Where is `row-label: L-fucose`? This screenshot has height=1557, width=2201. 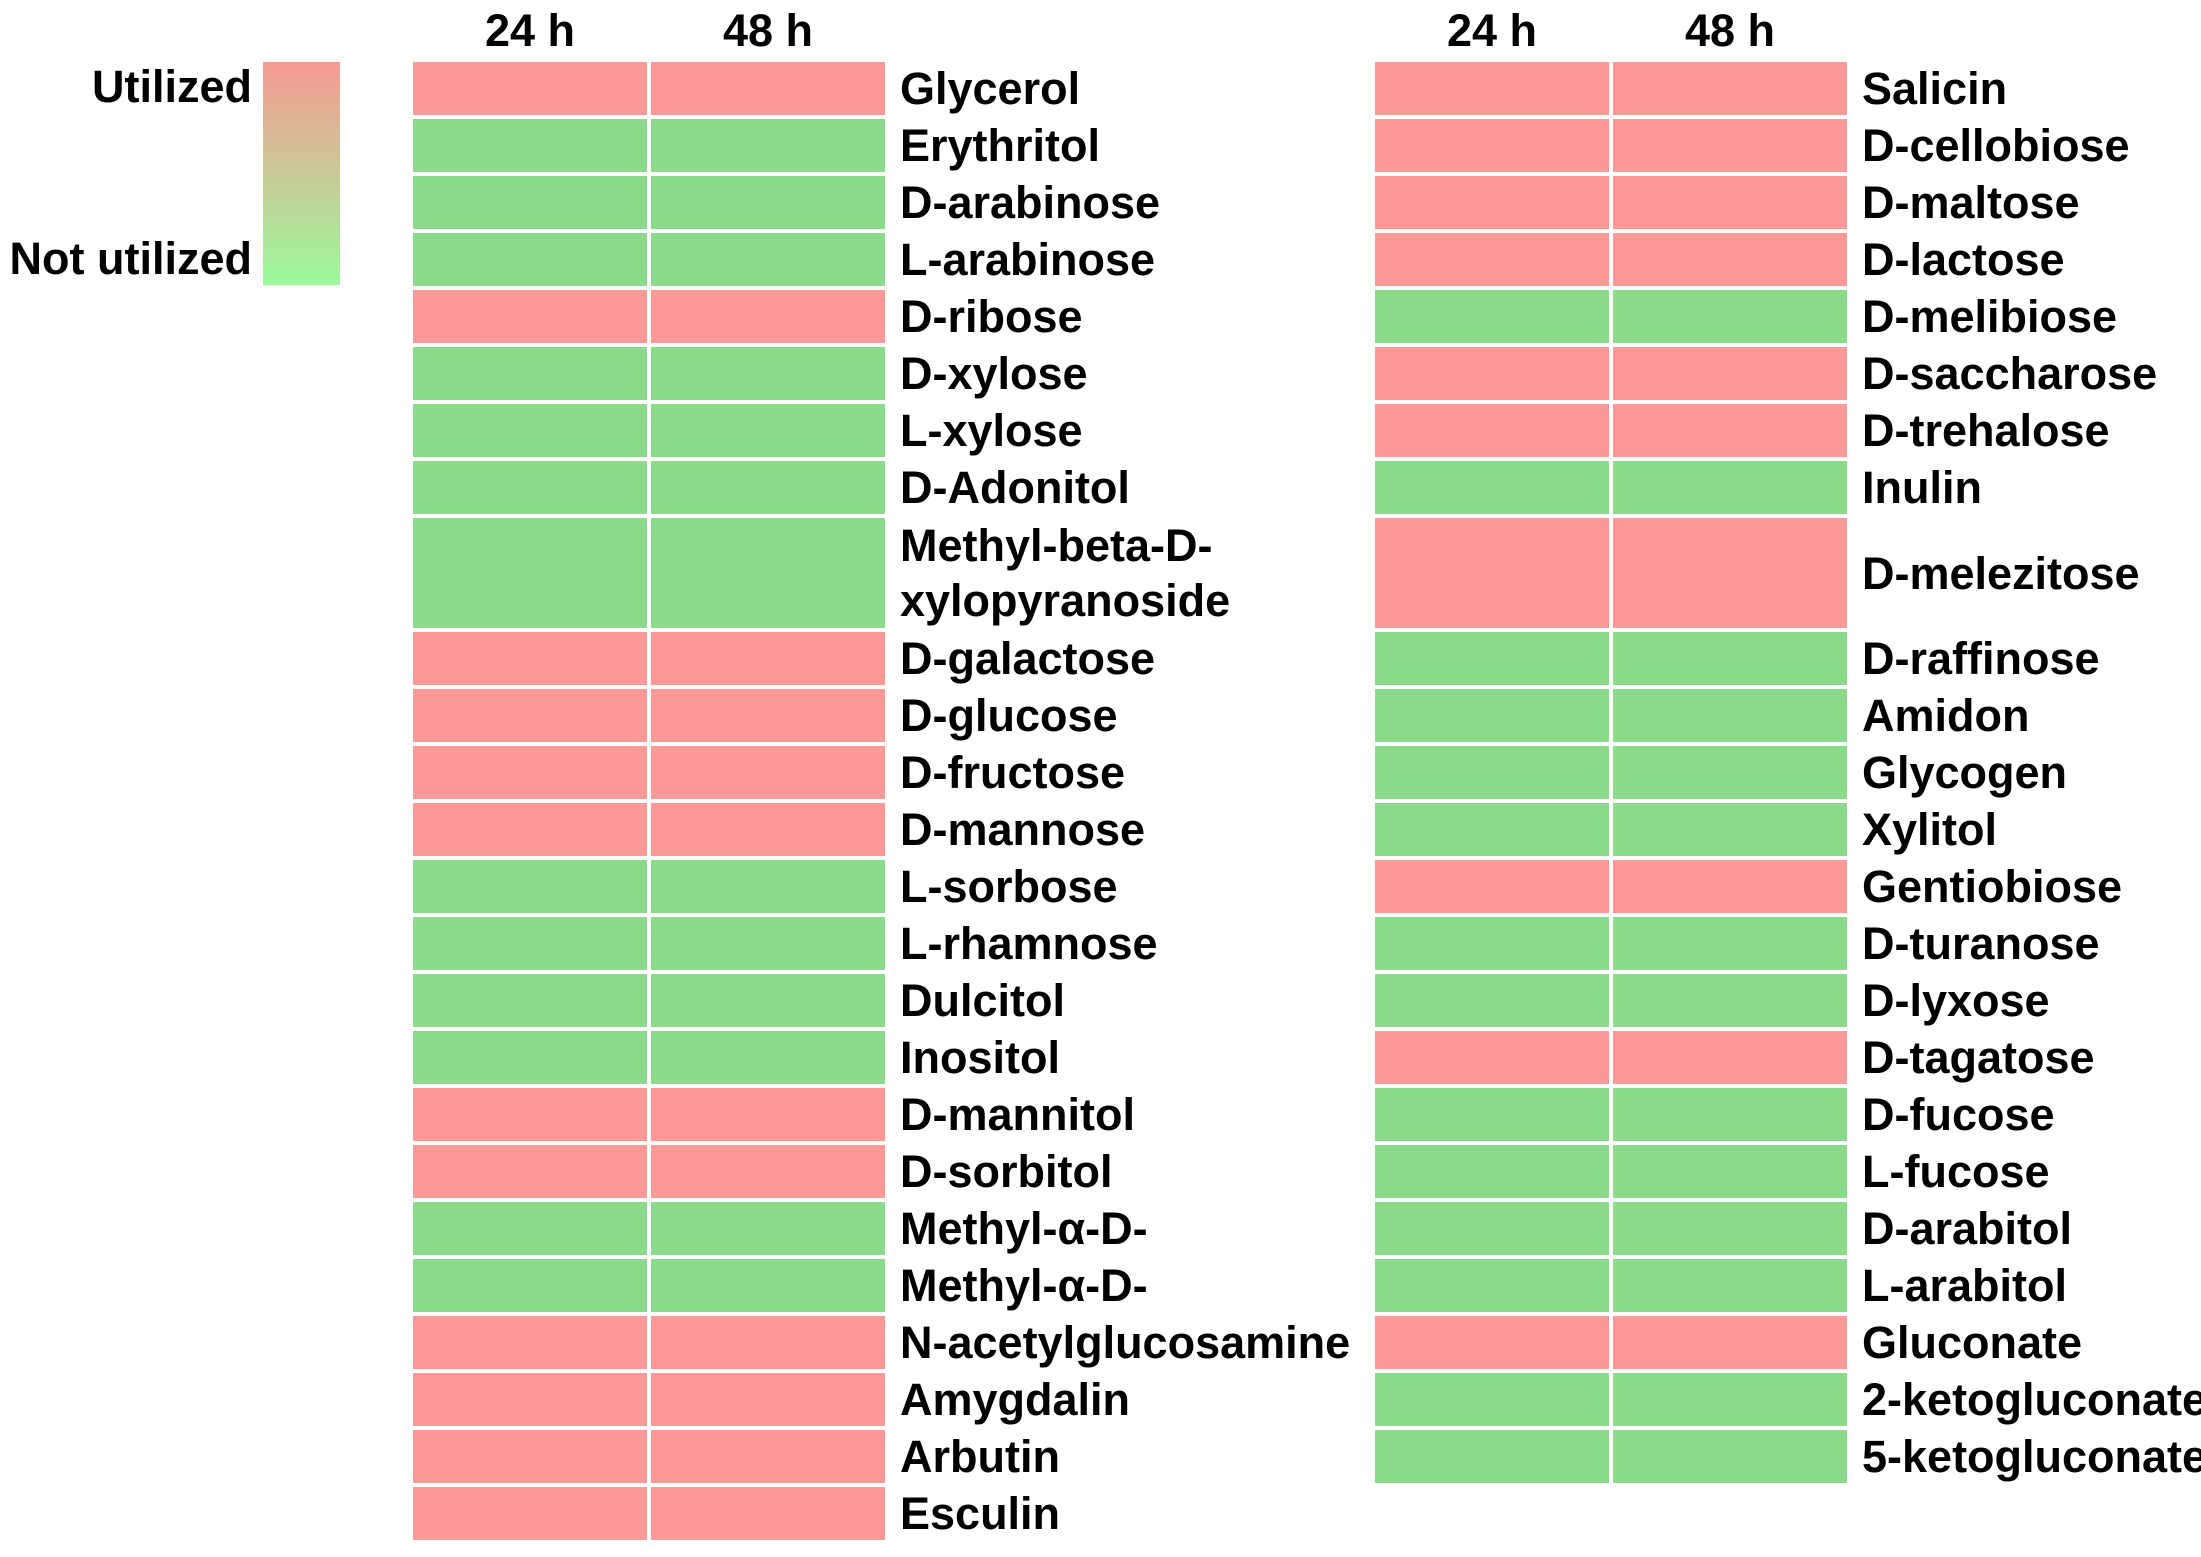 row-label: L-fucose is located at coordinates (1956, 1171).